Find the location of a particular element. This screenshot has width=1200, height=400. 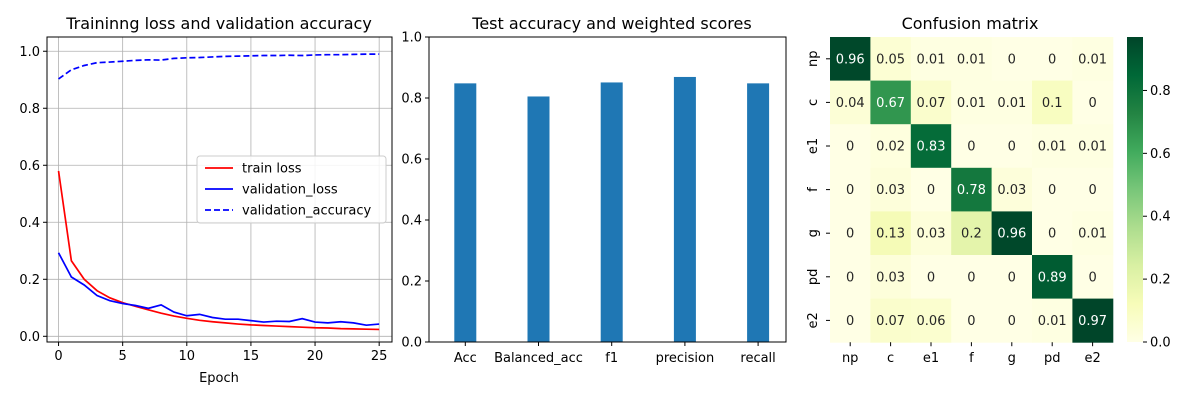

confusion-cell-value: 0.05 is located at coordinates (890, 59).